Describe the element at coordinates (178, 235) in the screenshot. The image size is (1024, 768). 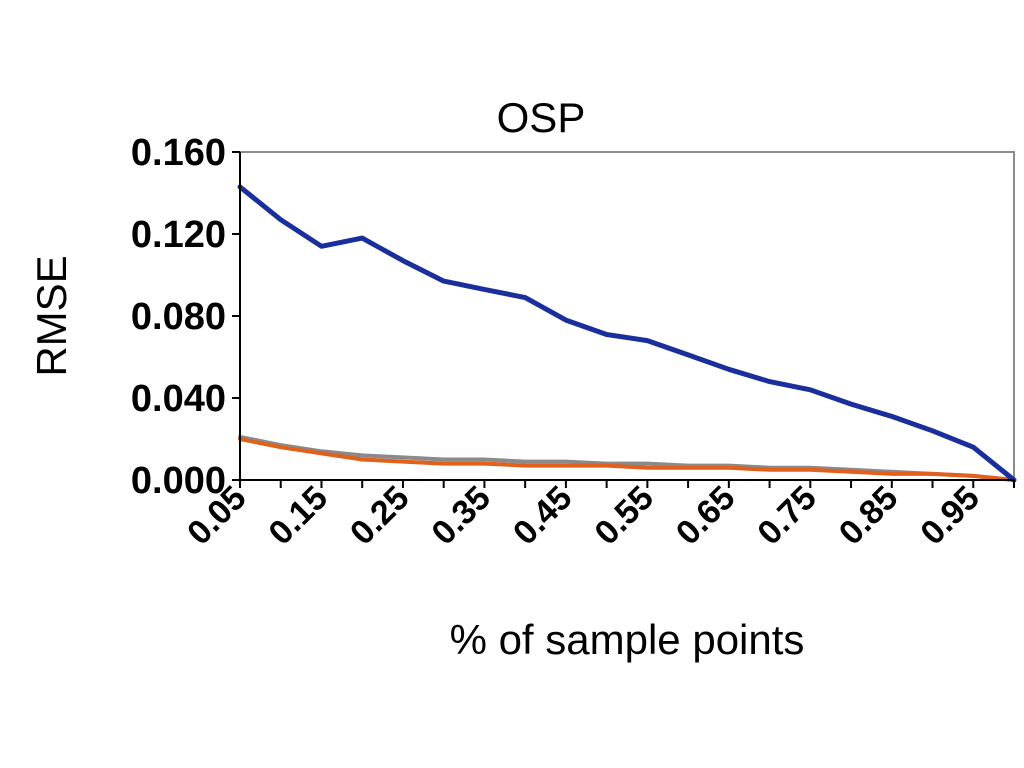
I see `y-tick-label: 0.120` at that location.